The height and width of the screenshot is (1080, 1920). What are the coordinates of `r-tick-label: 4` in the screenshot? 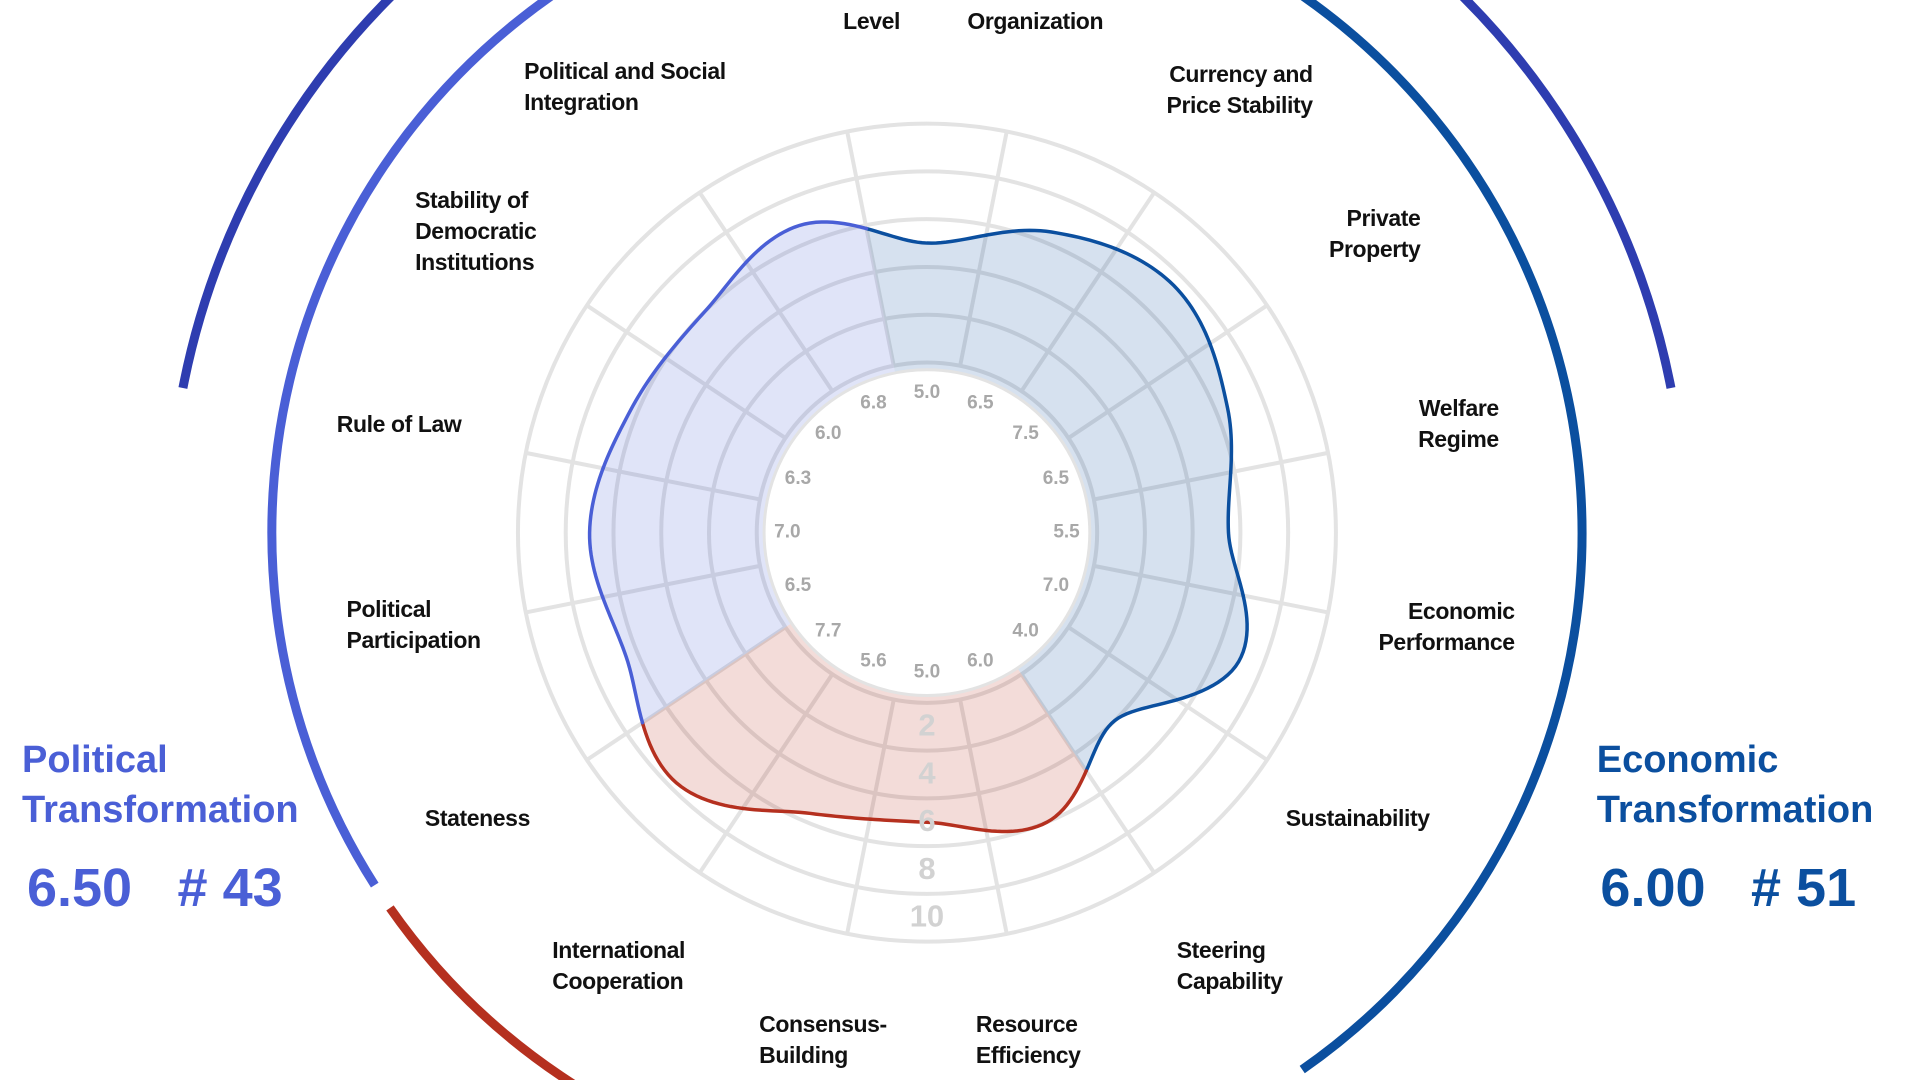 It's located at (927, 772).